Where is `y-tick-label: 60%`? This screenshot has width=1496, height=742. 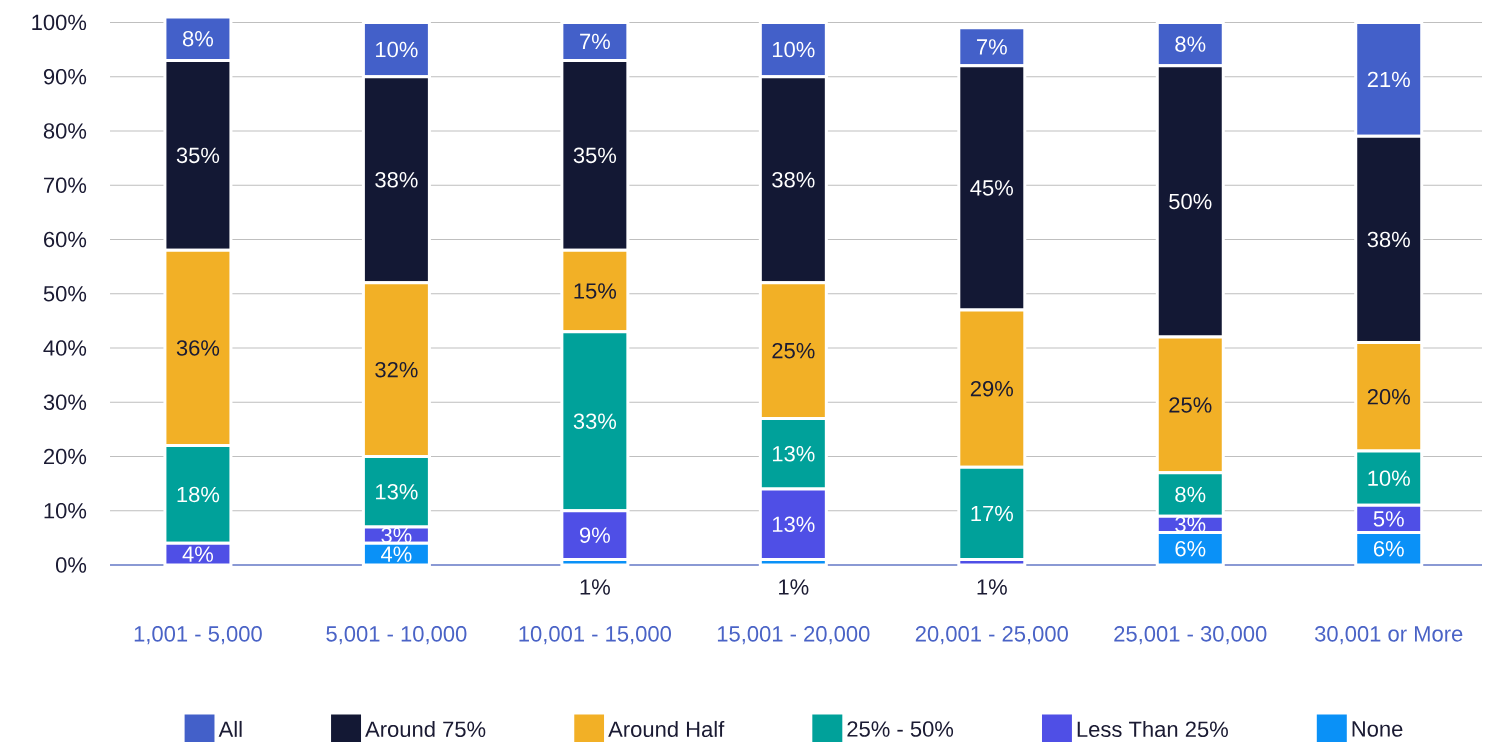
y-tick-label: 60% is located at coordinates (65, 239).